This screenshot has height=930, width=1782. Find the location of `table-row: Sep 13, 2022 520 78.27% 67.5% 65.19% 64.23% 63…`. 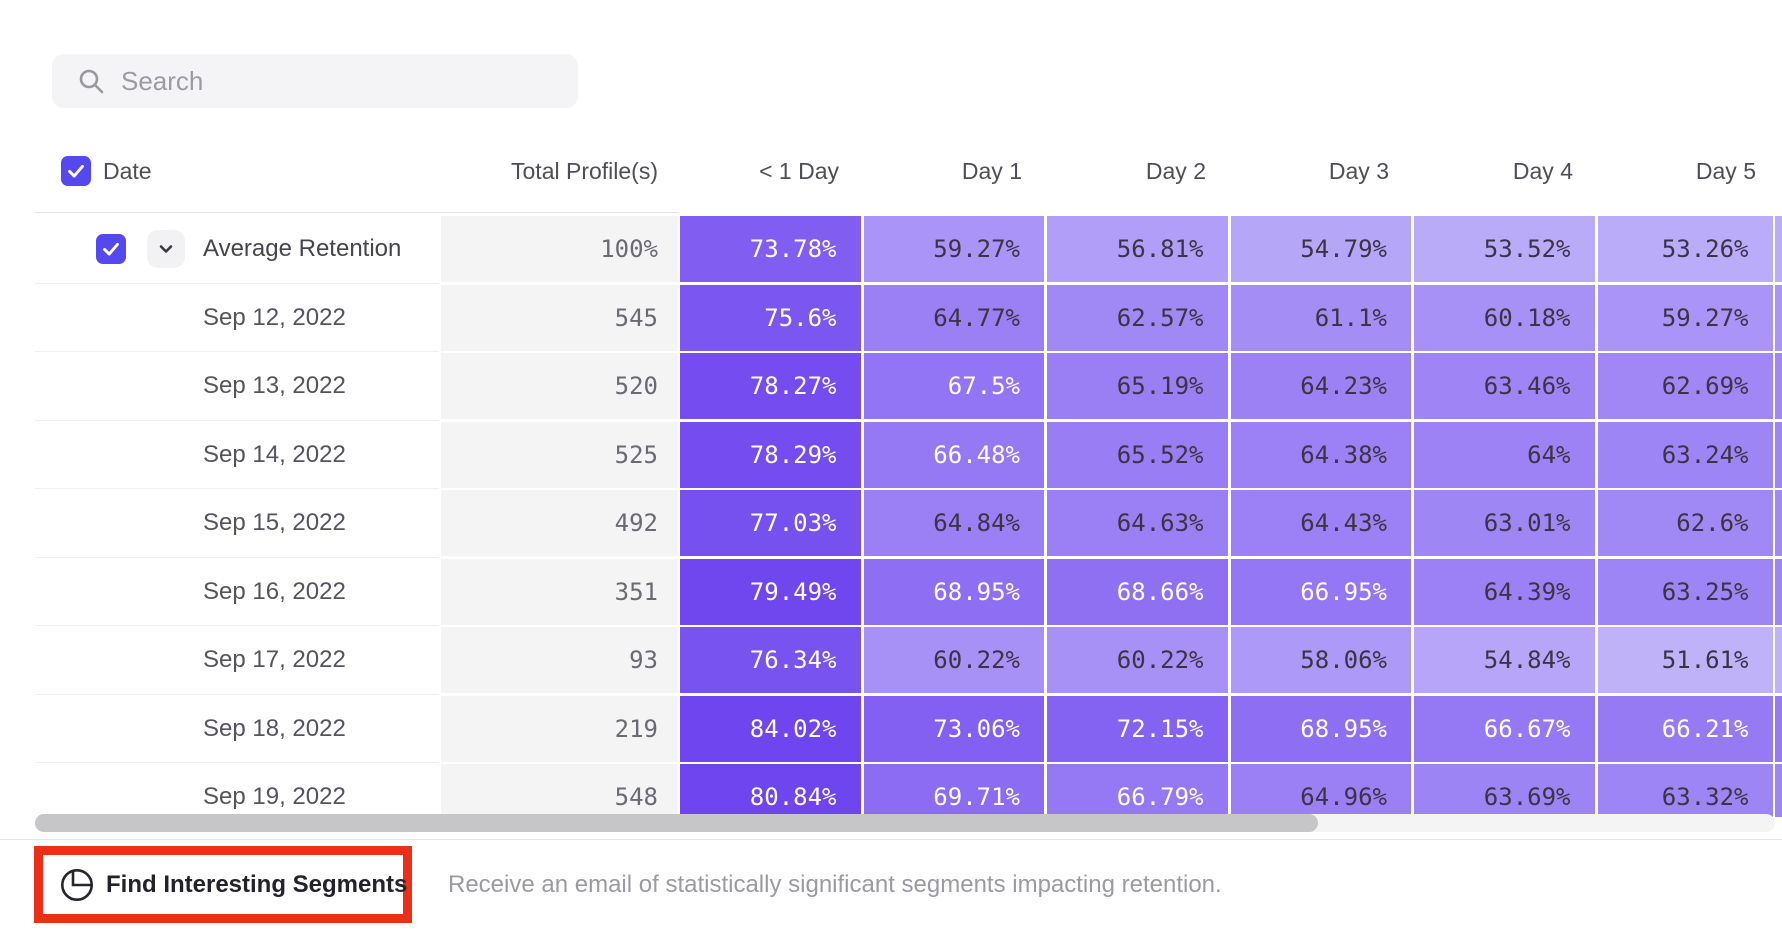

table-row: Sep 13, 2022 520 78.27% 67.5% 65.19% 64.23% 63… is located at coordinates (891, 385).